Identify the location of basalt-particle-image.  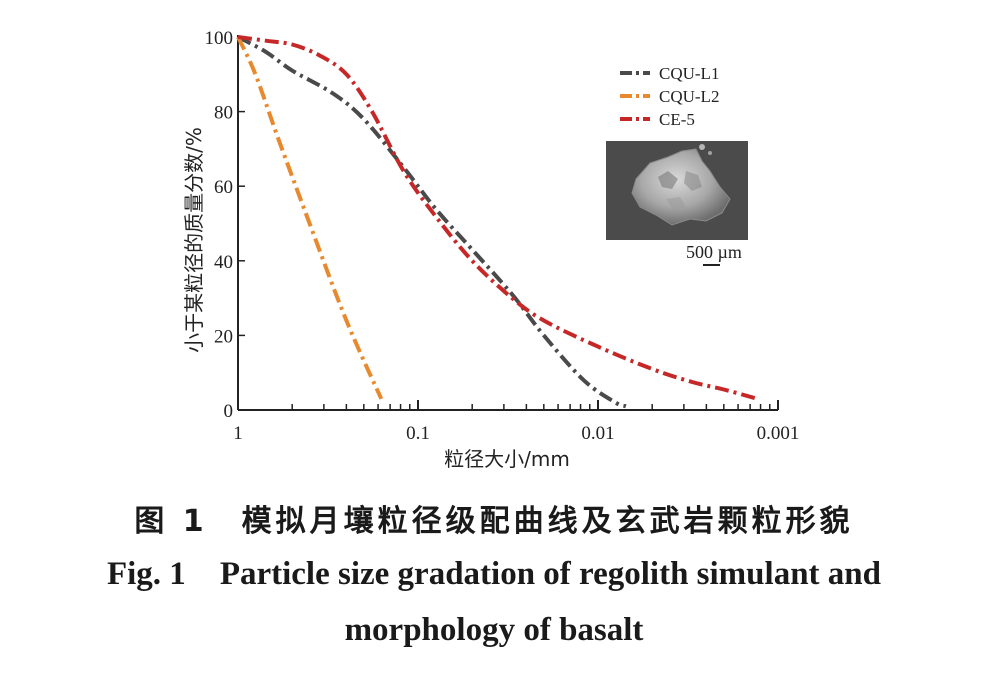
(677, 190).